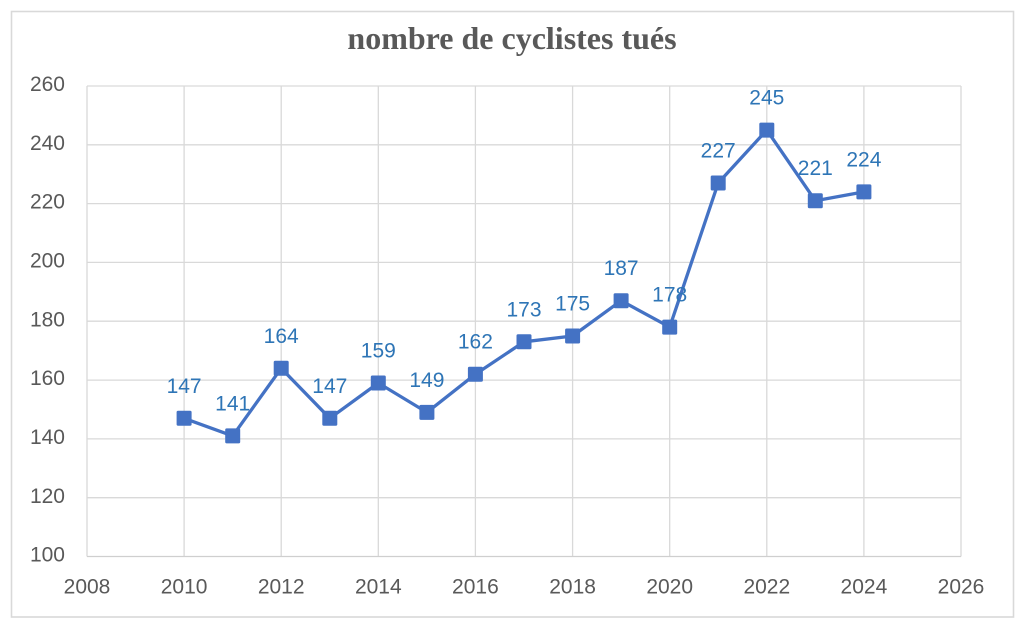  I want to click on svg-text: 141, so click(232, 403).